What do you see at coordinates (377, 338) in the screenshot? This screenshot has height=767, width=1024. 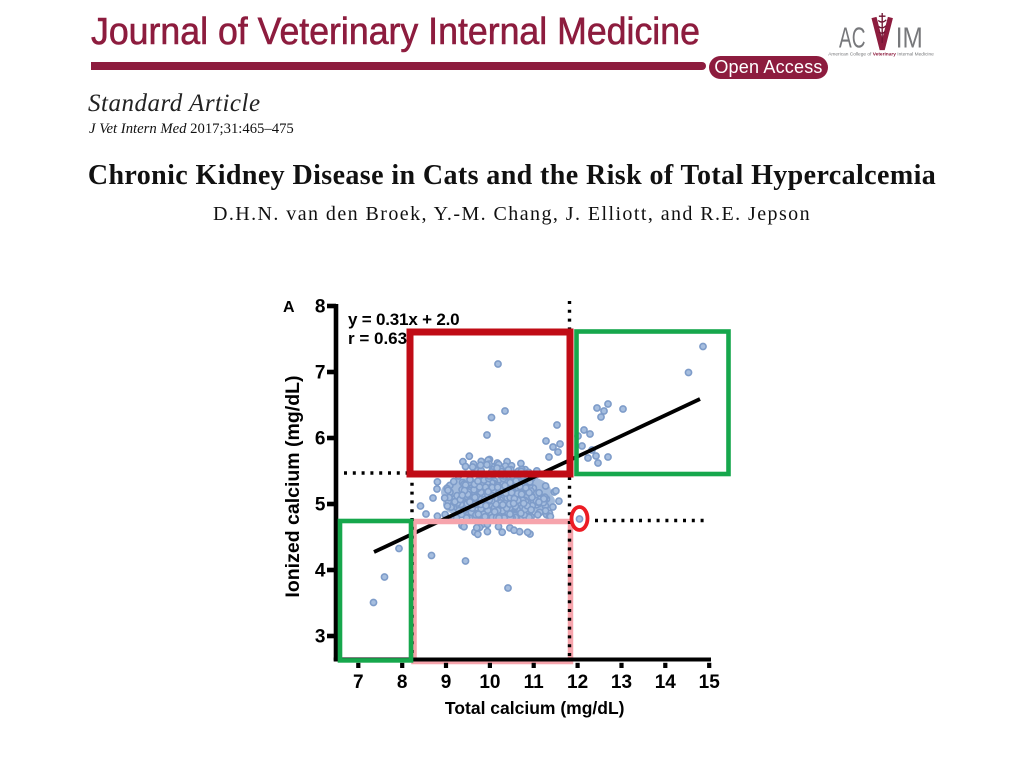 I see `svg-text: r = 0.63` at bounding box center [377, 338].